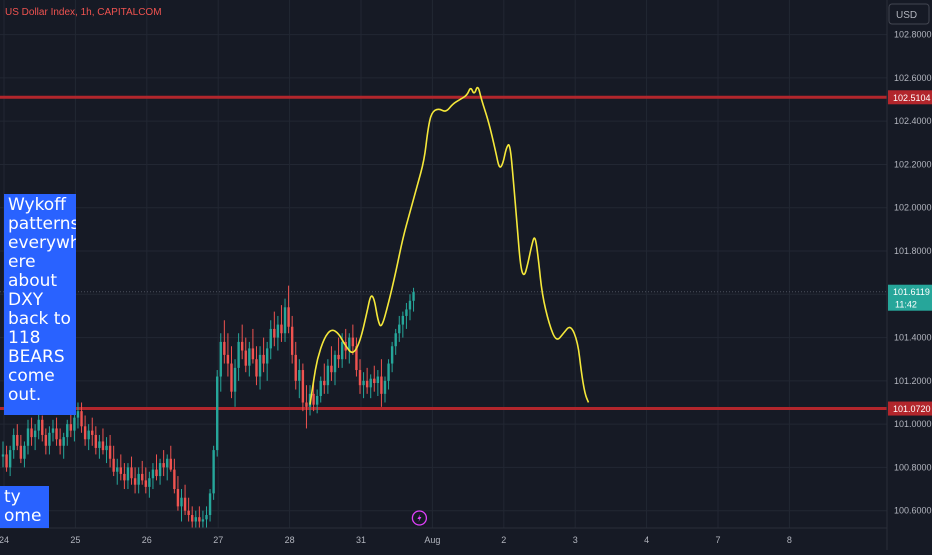  Describe the element at coordinates (913, 381) in the screenshot. I see `price-tick-label: 101.2000` at that location.